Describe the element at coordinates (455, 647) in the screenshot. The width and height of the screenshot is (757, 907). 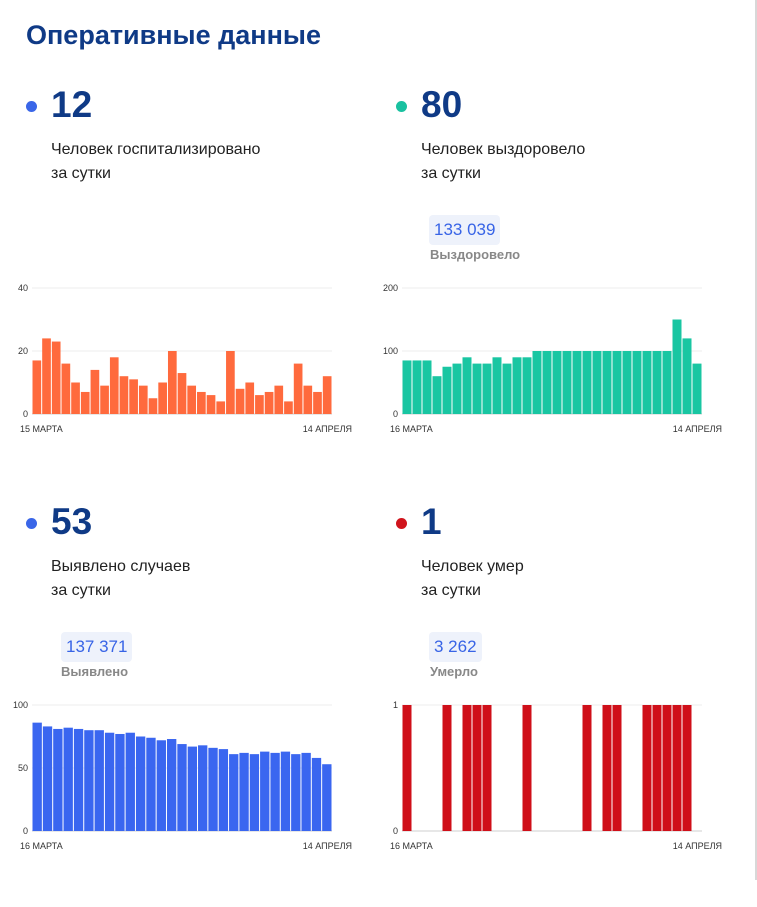
I see `total-badge: 3 262` at that location.